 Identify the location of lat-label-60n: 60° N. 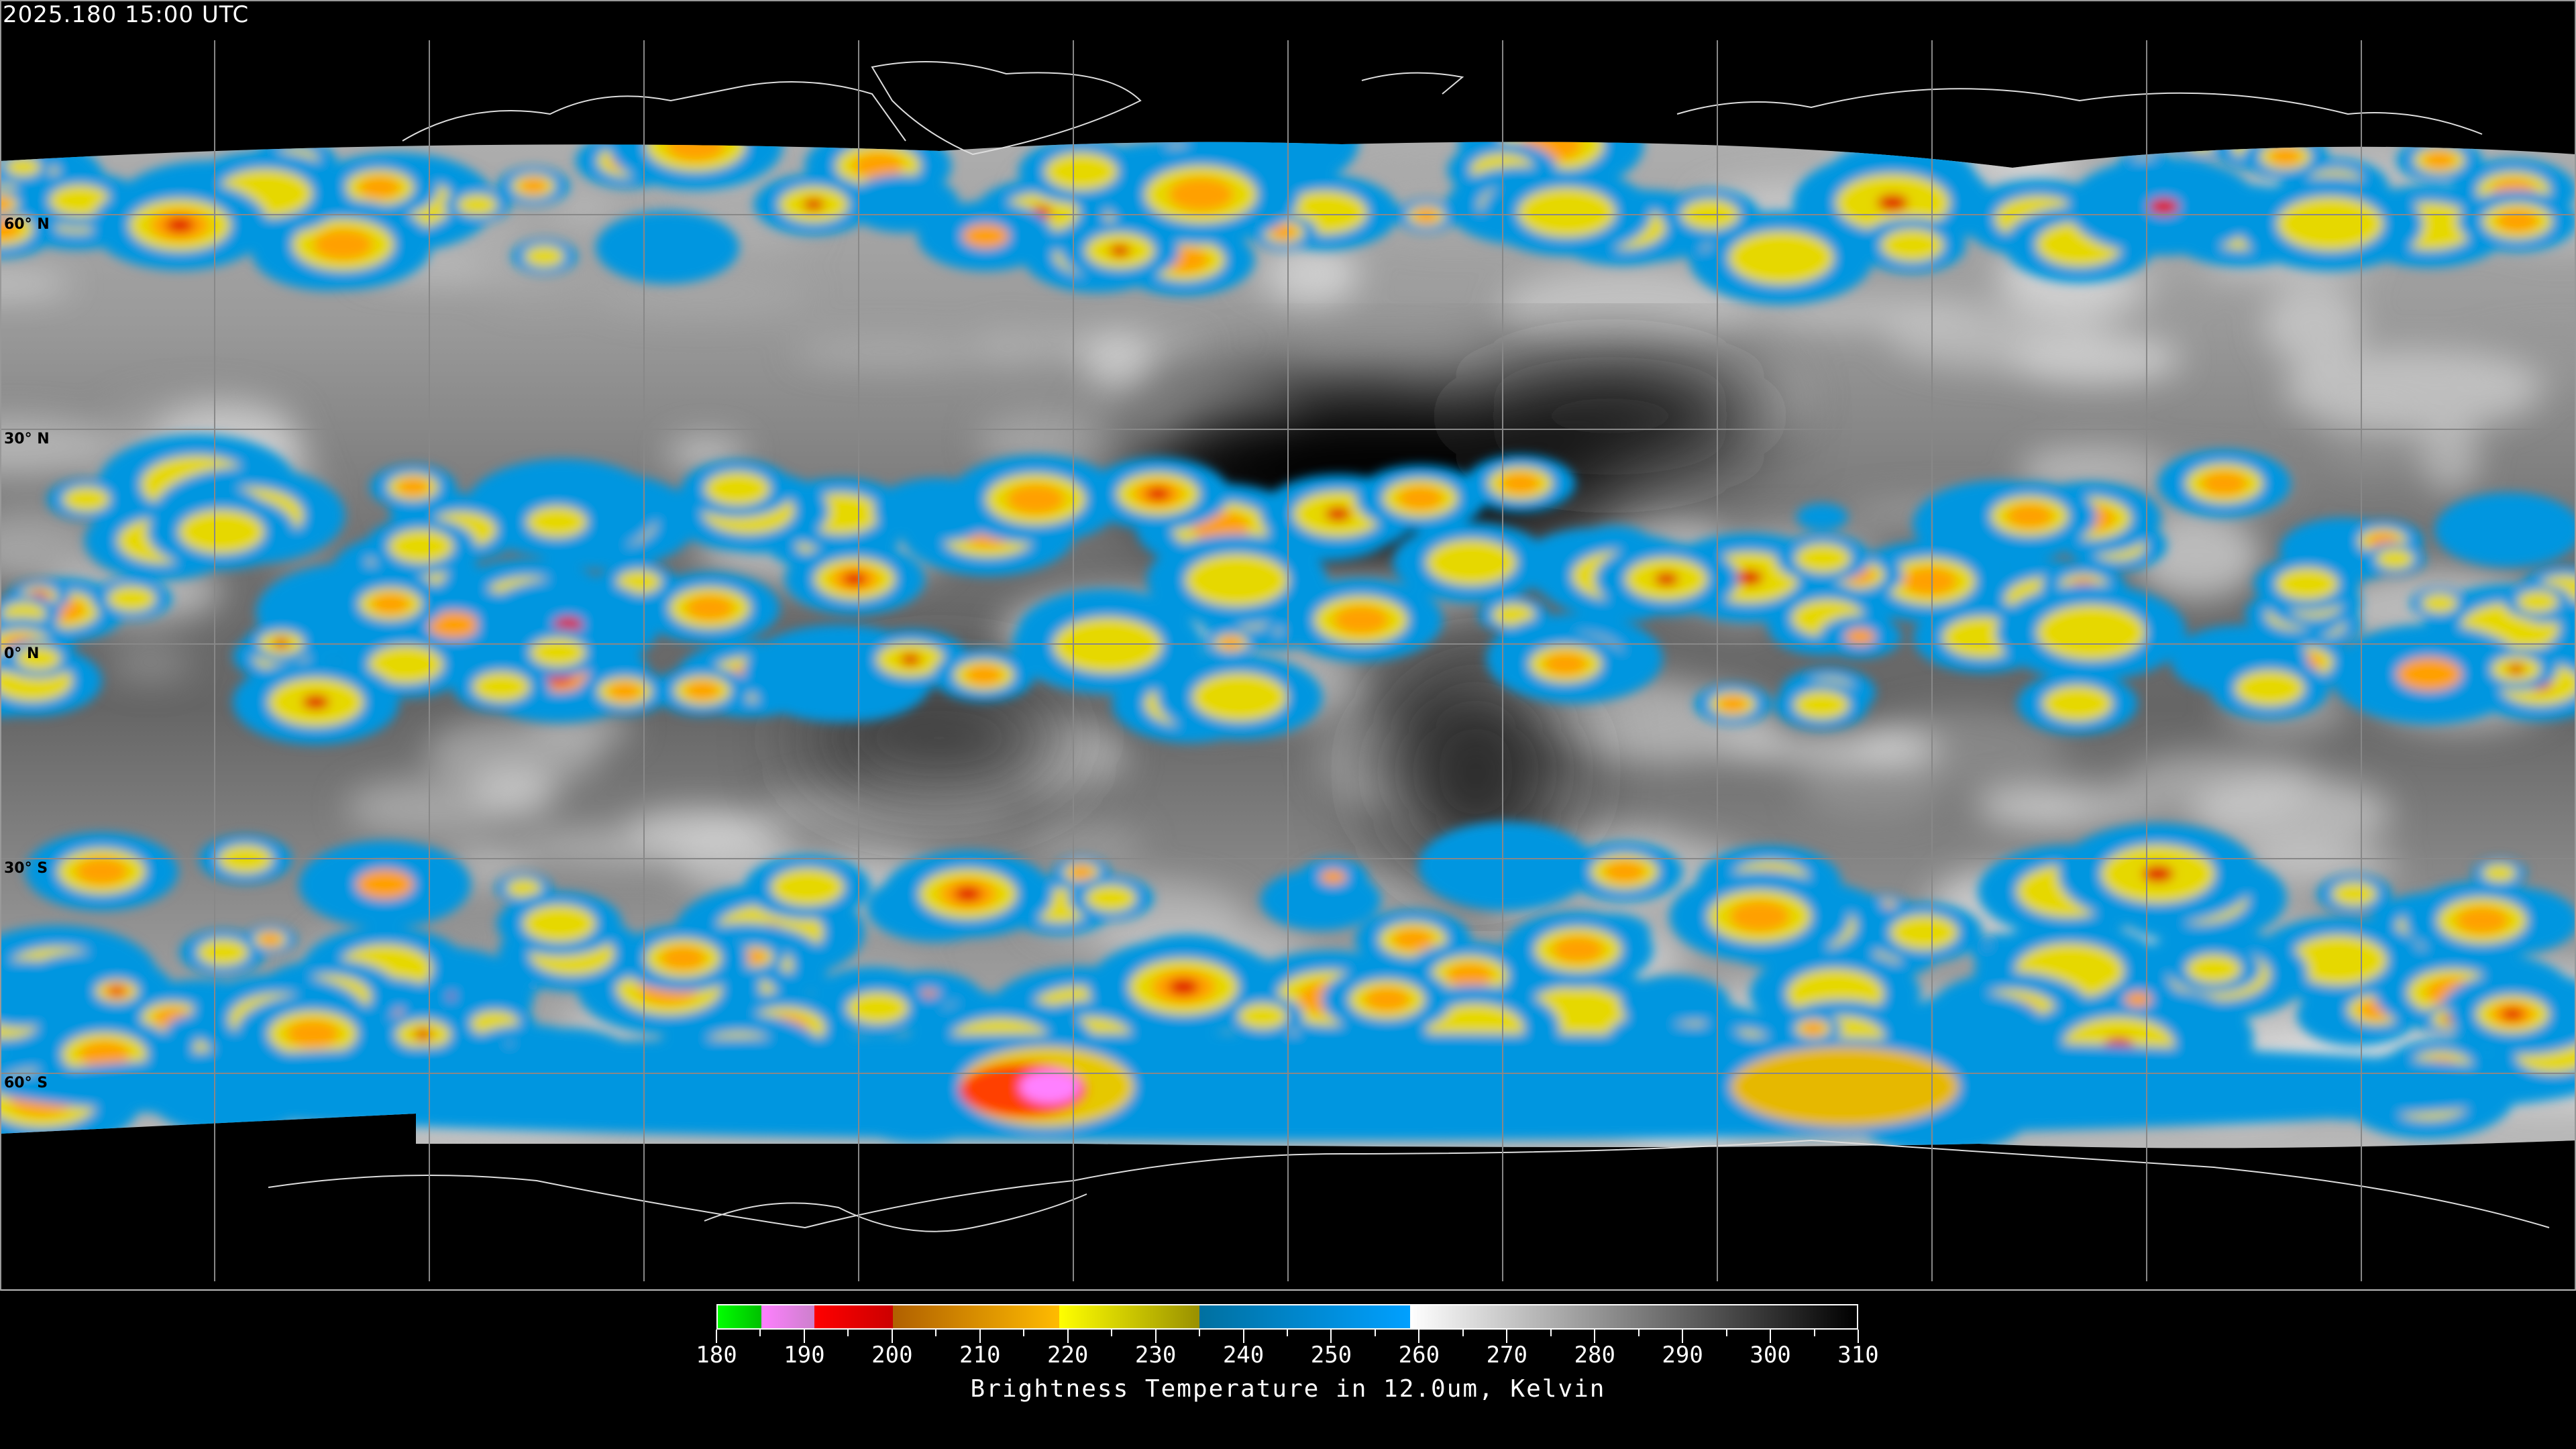
(27, 224).